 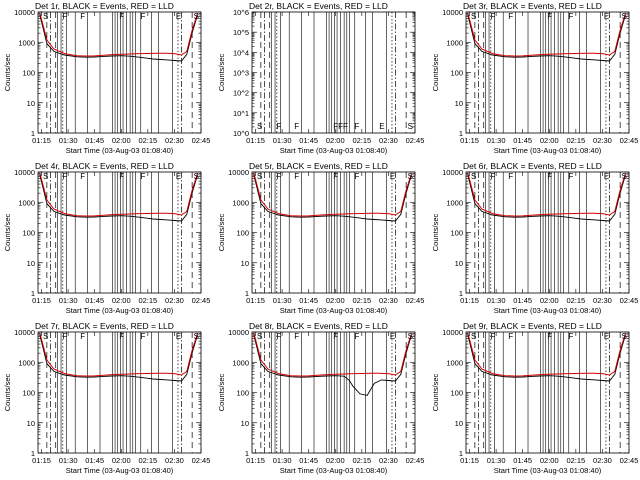 What do you see at coordinates (241, 12) in the screenshot?
I see `y-tick-label: 10^6` at bounding box center [241, 12].